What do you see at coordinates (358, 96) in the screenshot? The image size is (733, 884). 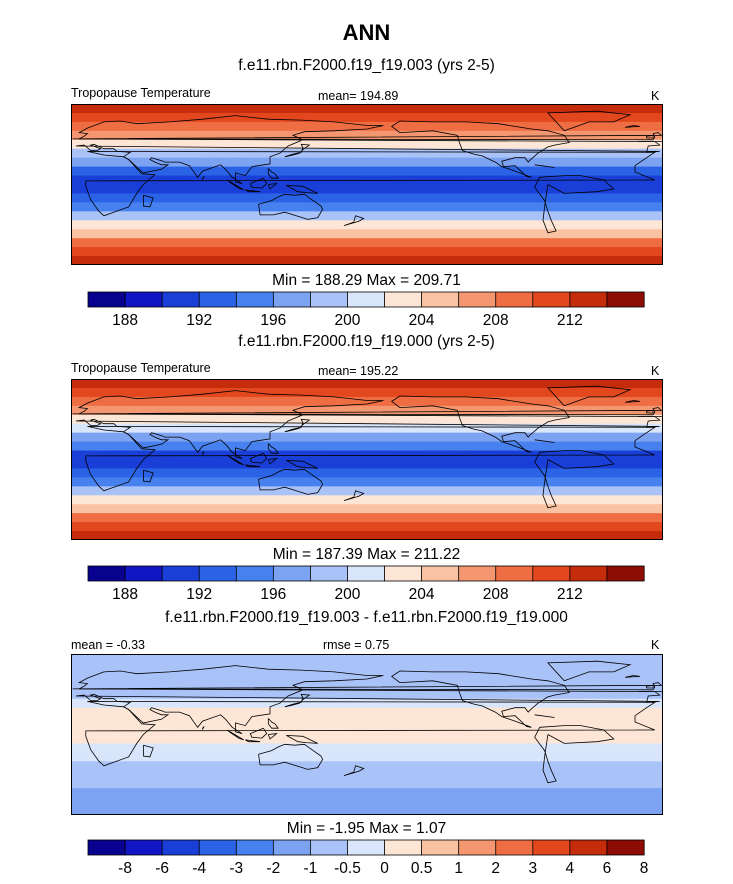 I see `panel-1-mean: mean= 194.89` at bounding box center [358, 96].